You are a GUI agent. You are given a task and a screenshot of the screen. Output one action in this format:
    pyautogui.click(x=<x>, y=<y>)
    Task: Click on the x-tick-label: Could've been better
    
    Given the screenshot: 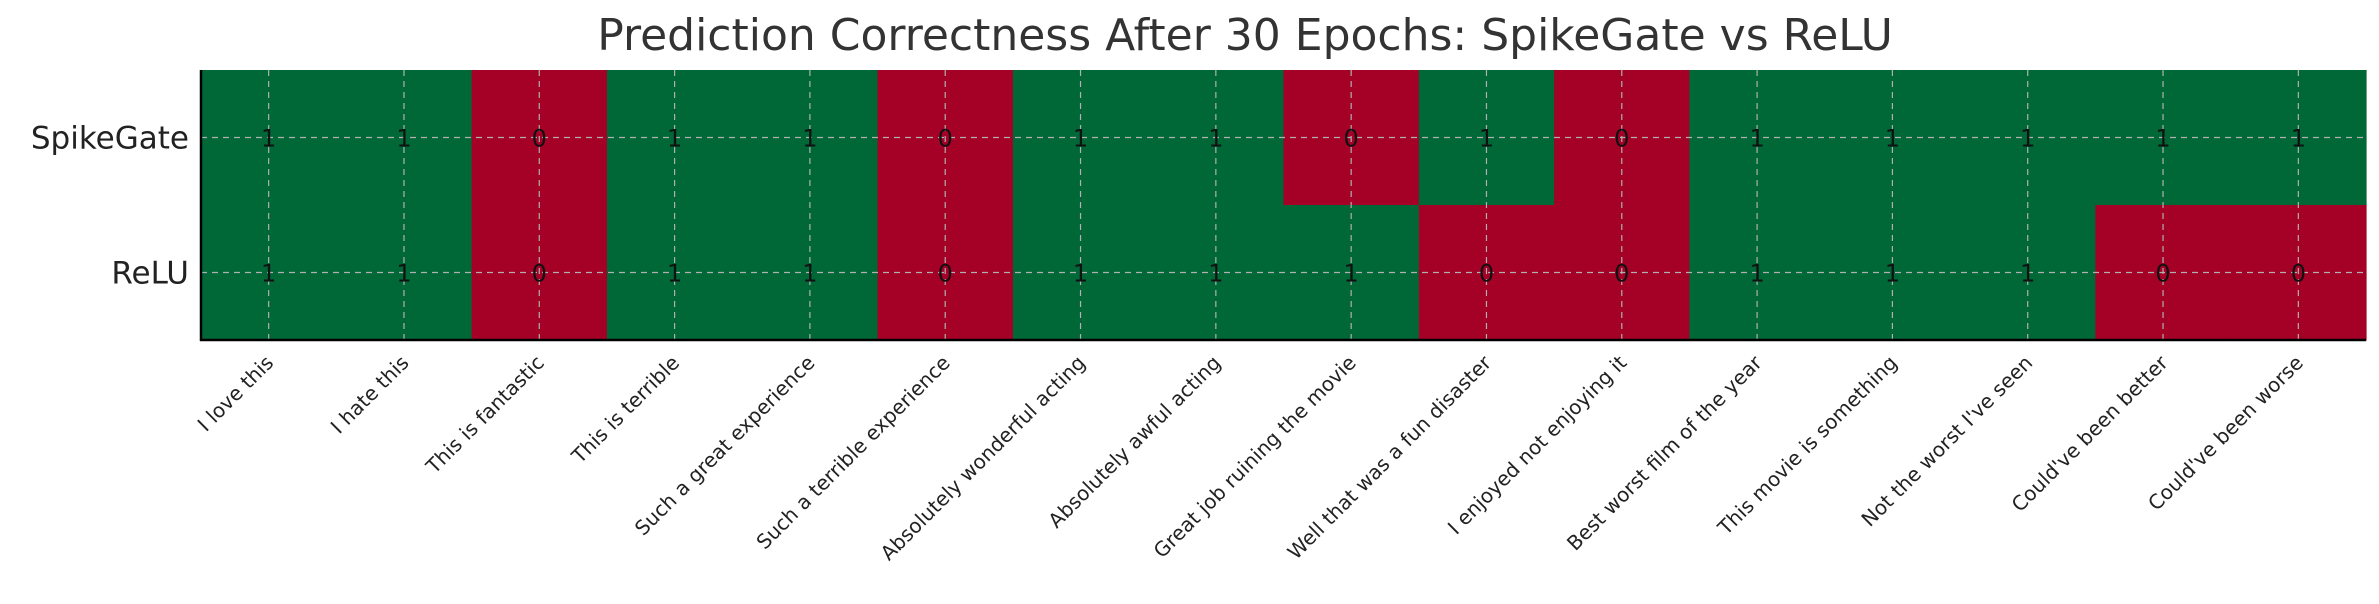 What is the action you would take?
    pyautogui.click(x=2090, y=433)
    